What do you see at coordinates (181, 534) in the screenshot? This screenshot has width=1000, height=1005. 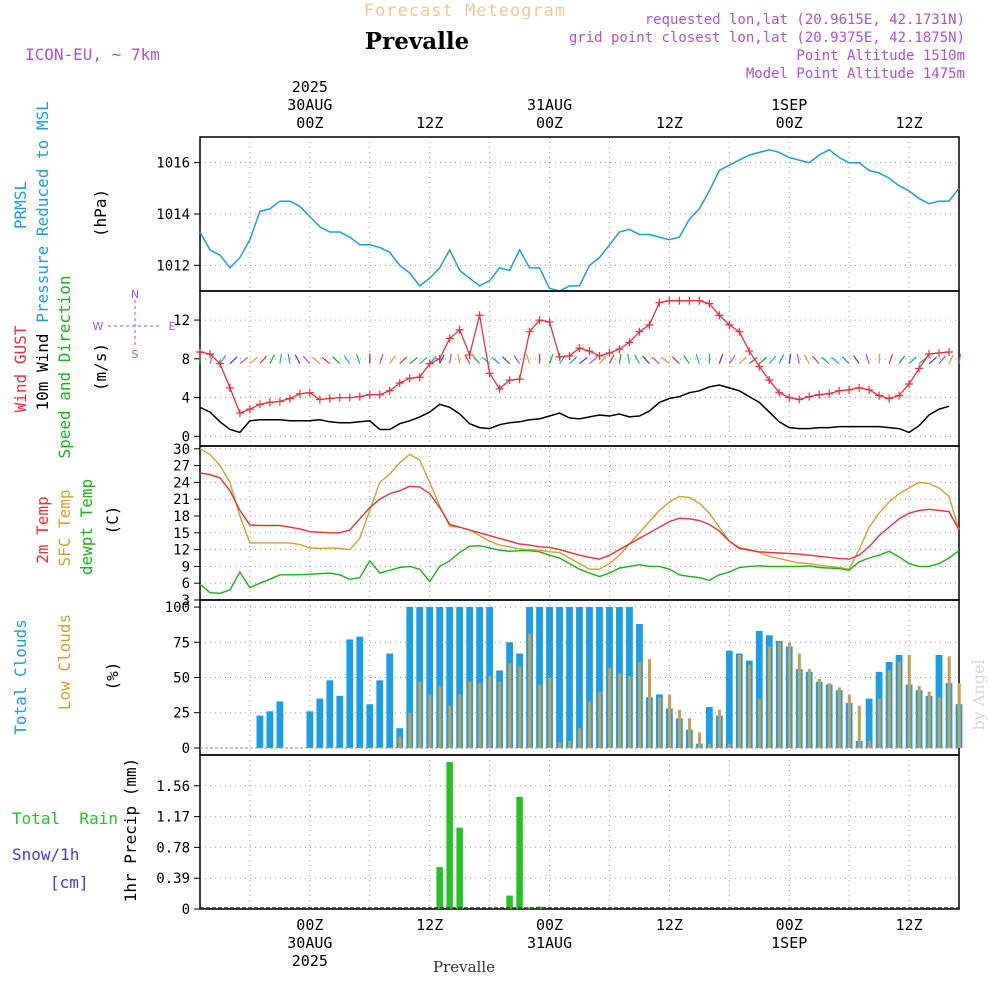 I see `y-tick-label: 15` at bounding box center [181, 534].